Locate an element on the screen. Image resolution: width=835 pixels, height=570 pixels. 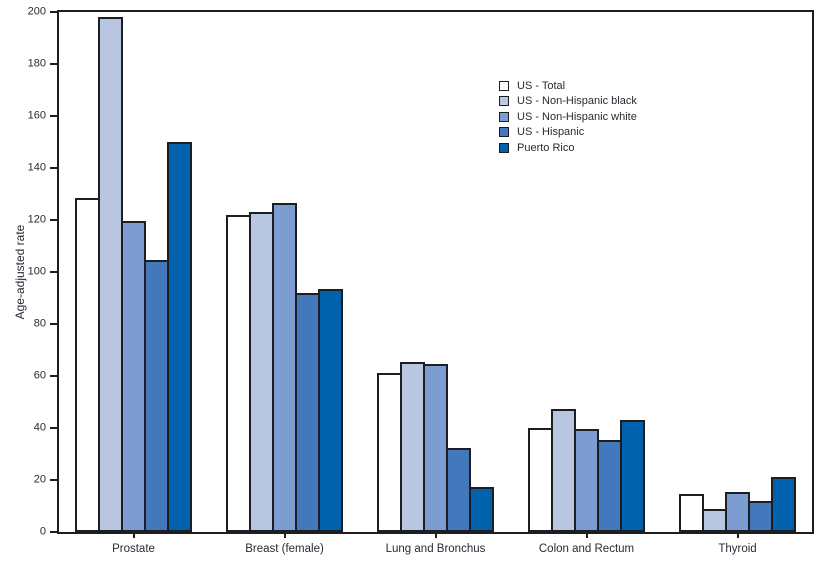
y-tick-label: 80 is located at coordinates (39, 323).